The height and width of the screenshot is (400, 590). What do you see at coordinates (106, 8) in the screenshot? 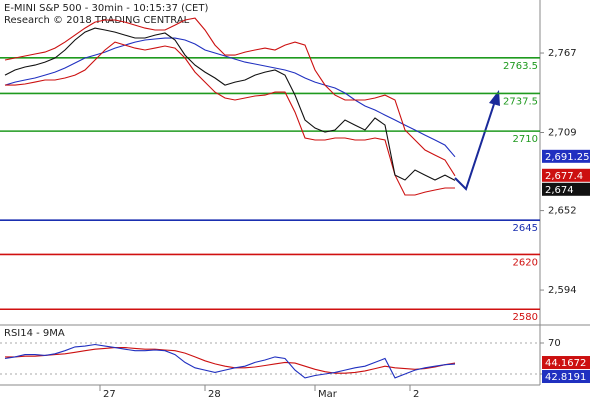
I see `chart-title: E-MINI S&P 500 - 30min - 10:15:37 (CET)` at bounding box center [106, 8].